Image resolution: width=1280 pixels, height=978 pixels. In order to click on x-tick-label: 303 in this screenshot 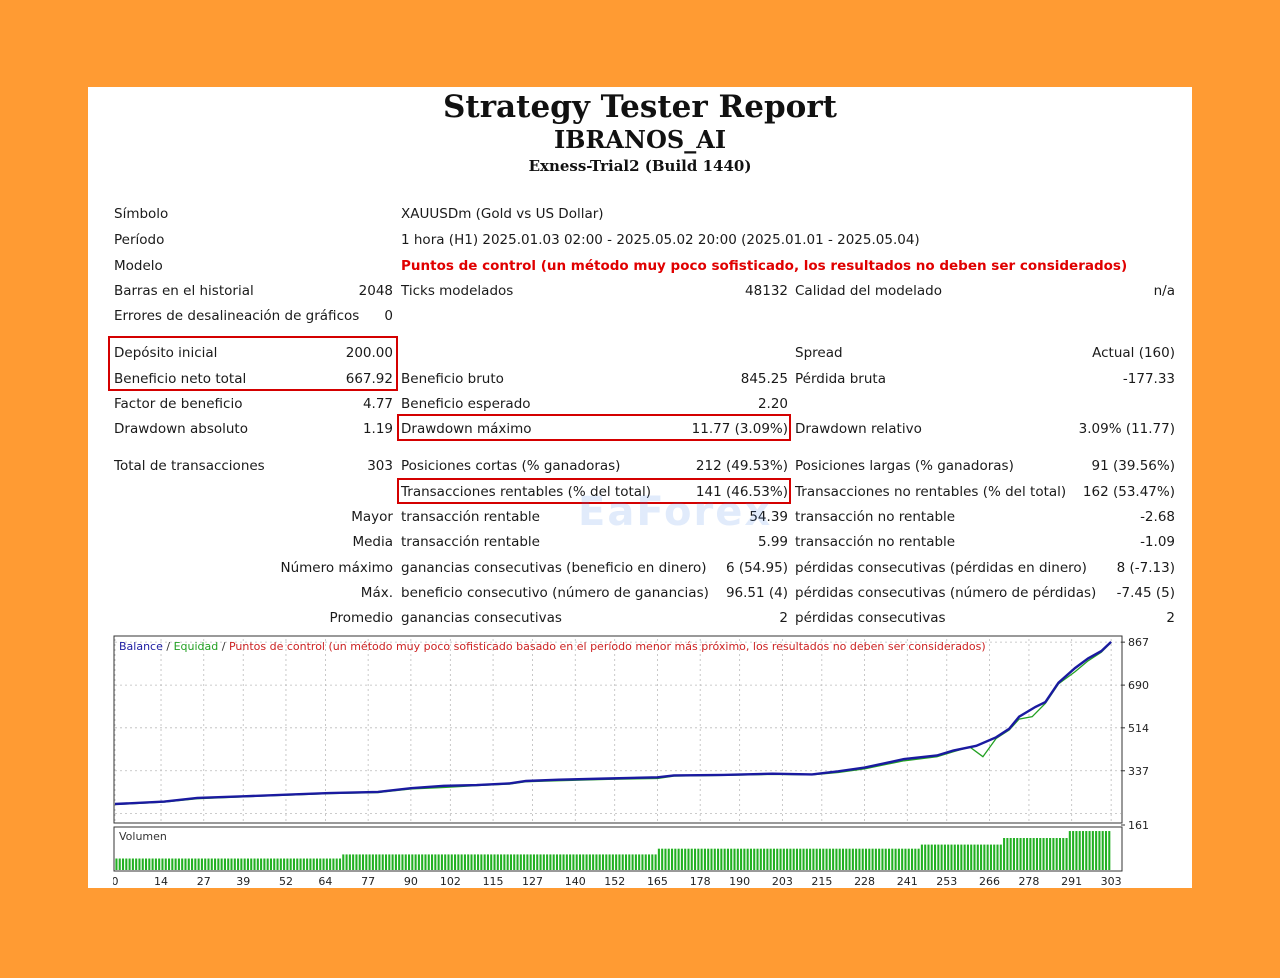, I will do `click(1111, 881)`.